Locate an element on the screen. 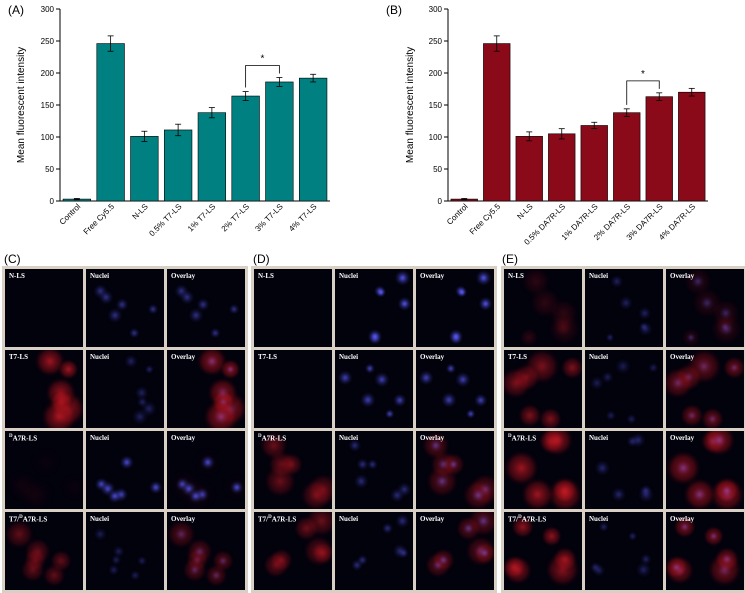 This screenshot has height=593, width=745. x-tick-label: 0.5% T7-LS is located at coordinates (165, 220).